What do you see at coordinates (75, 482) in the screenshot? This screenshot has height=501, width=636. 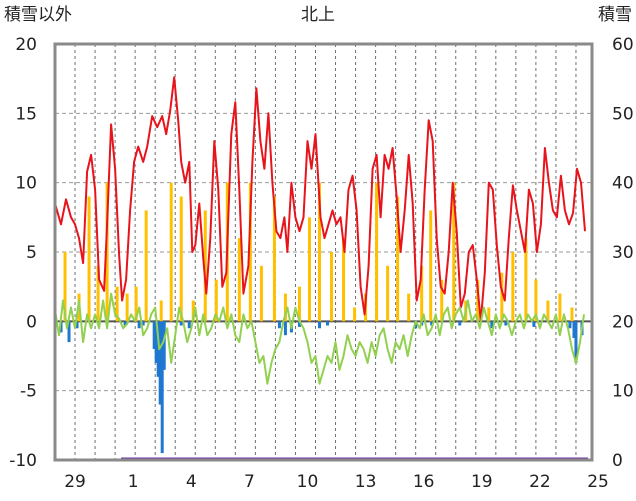 I see `x-tick-label: 29` at bounding box center [75, 482].